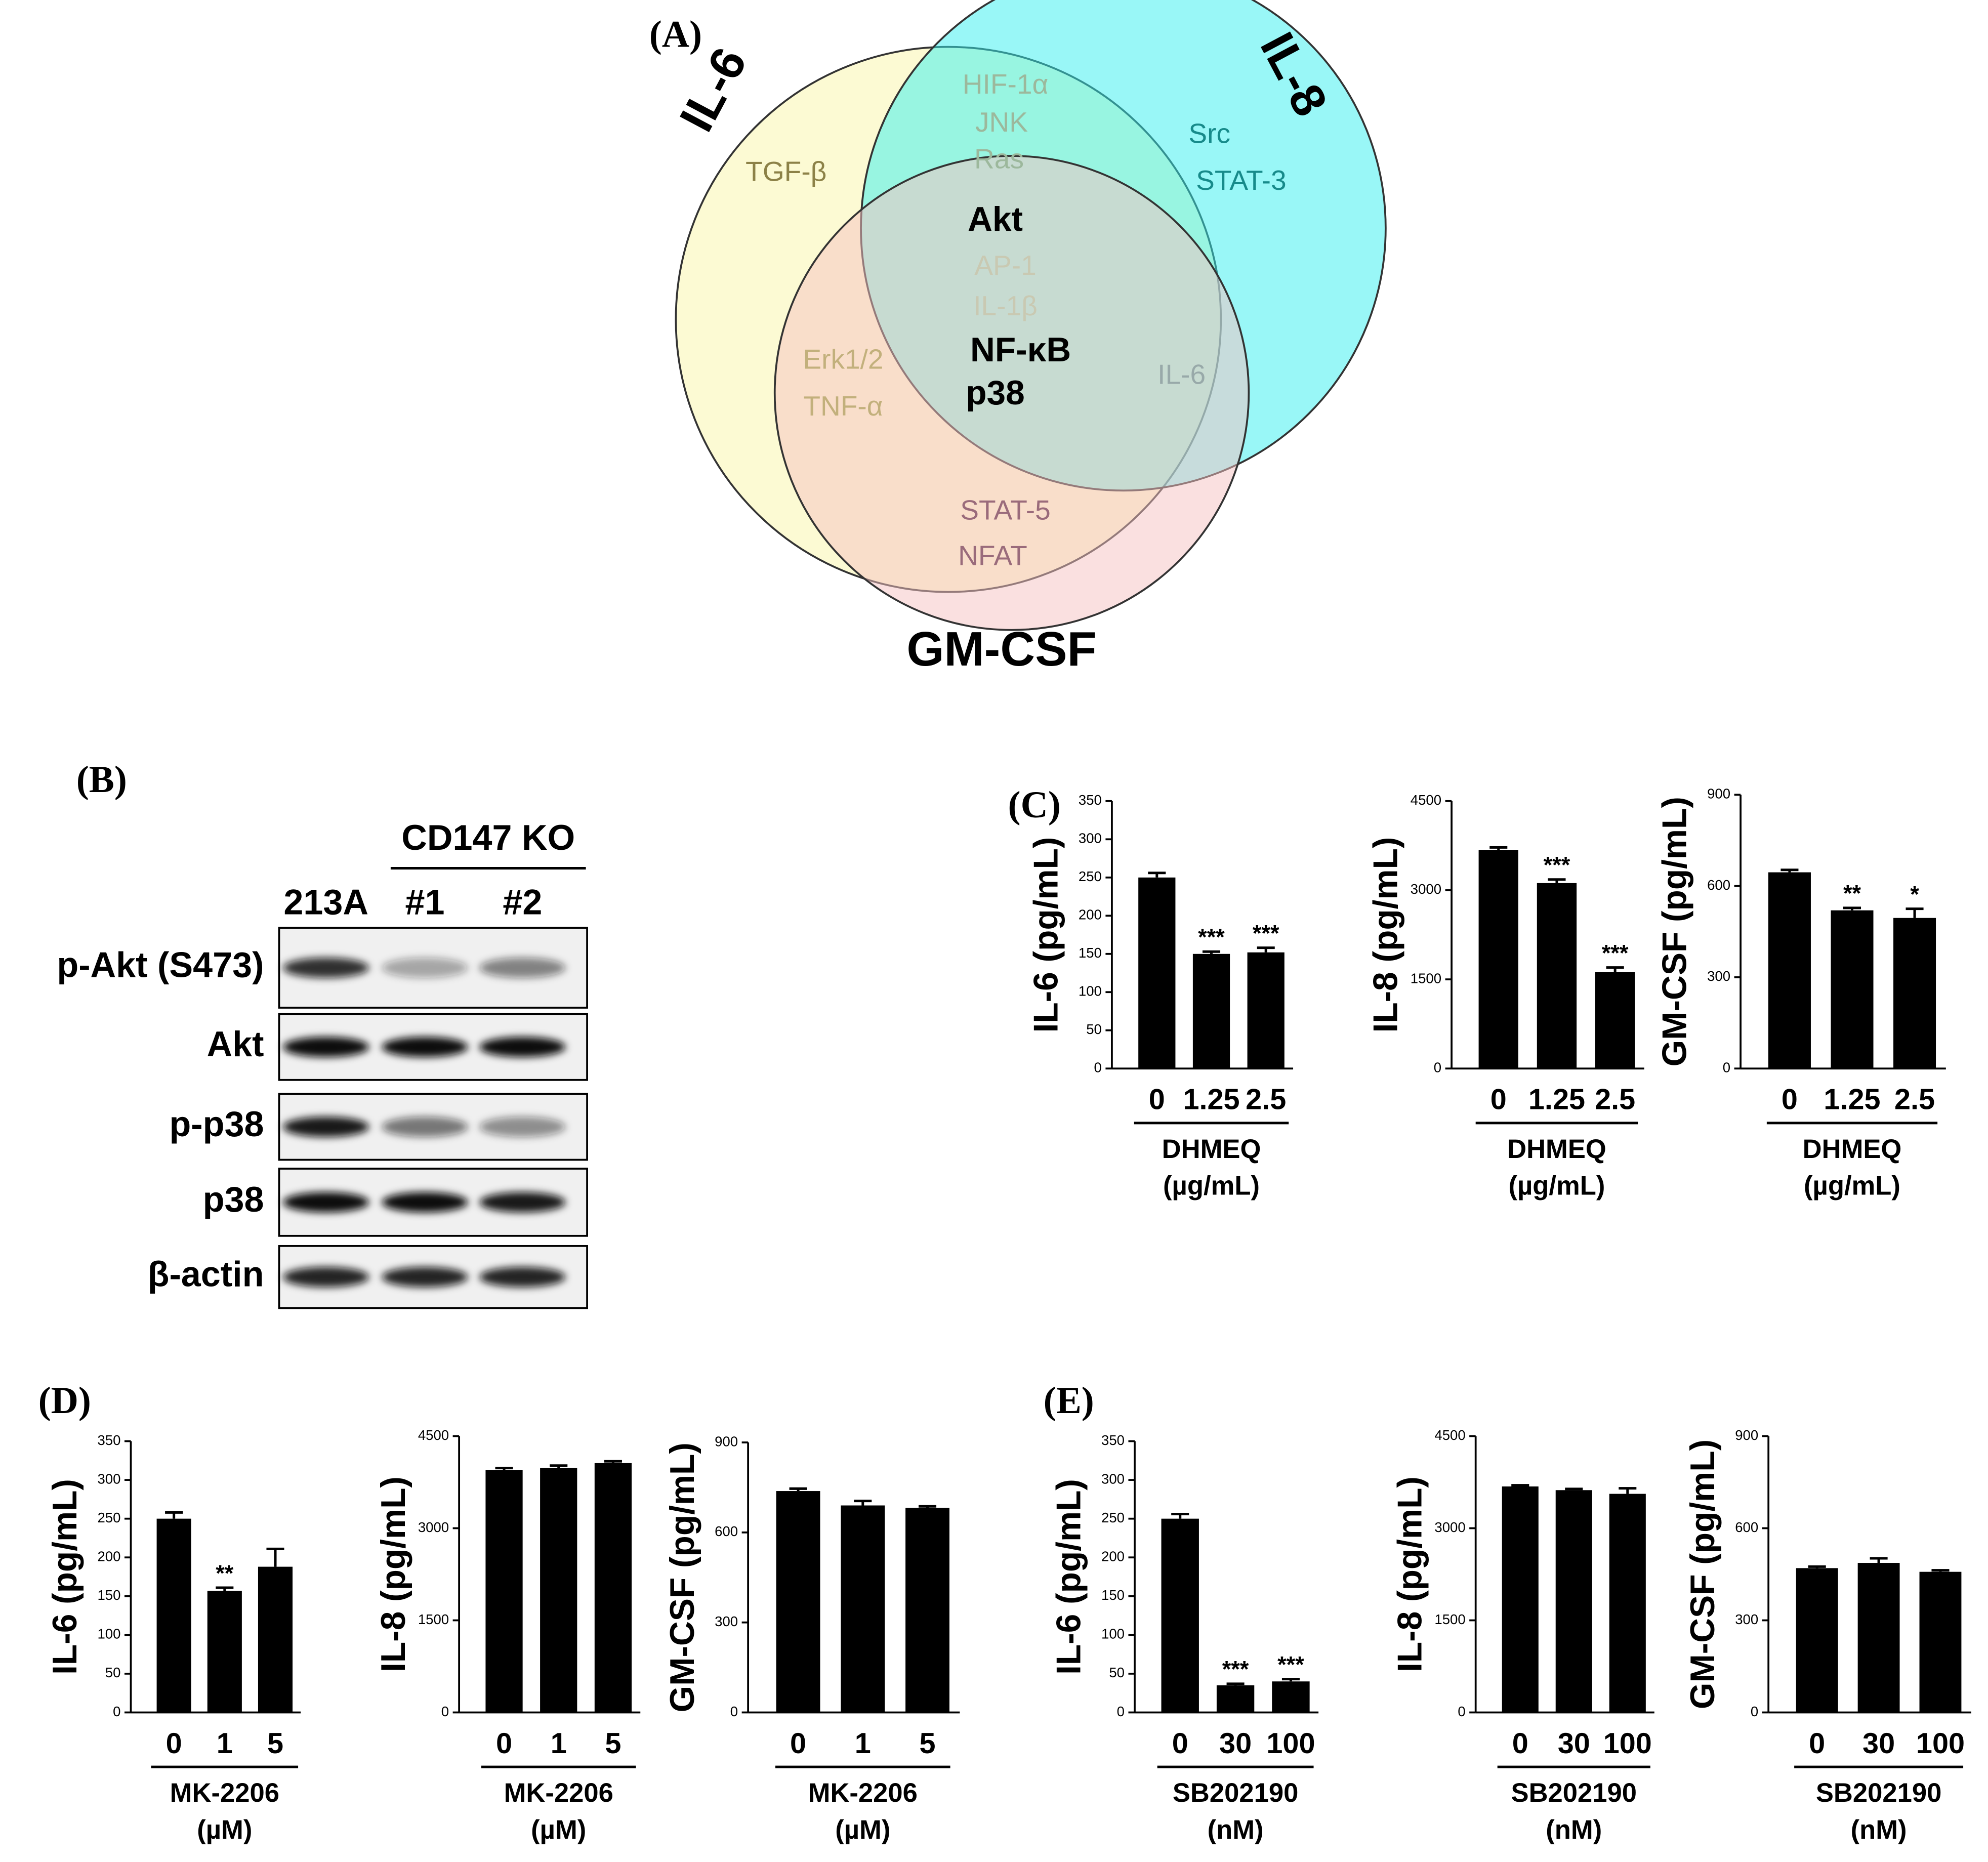  What do you see at coordinates (101, 780) in the screenshot?
I see `panel-label: (B)` at bounding box center [101, 780].